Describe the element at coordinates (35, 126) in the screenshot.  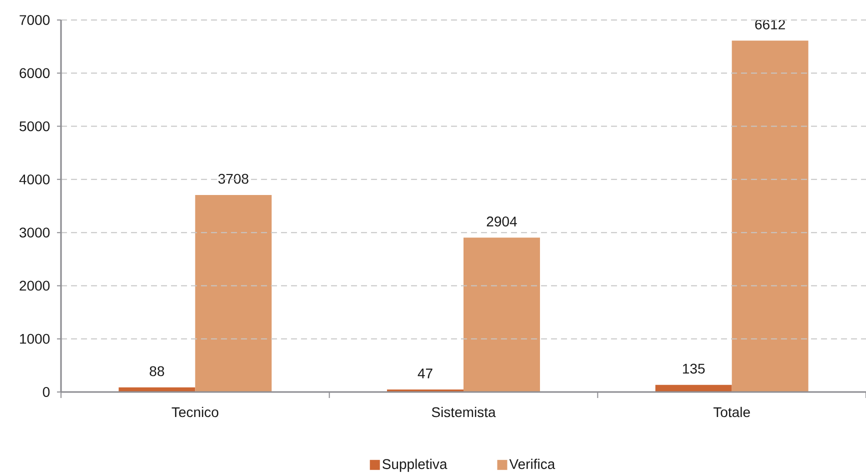
I see `y-tick-label: 5000` at that location.